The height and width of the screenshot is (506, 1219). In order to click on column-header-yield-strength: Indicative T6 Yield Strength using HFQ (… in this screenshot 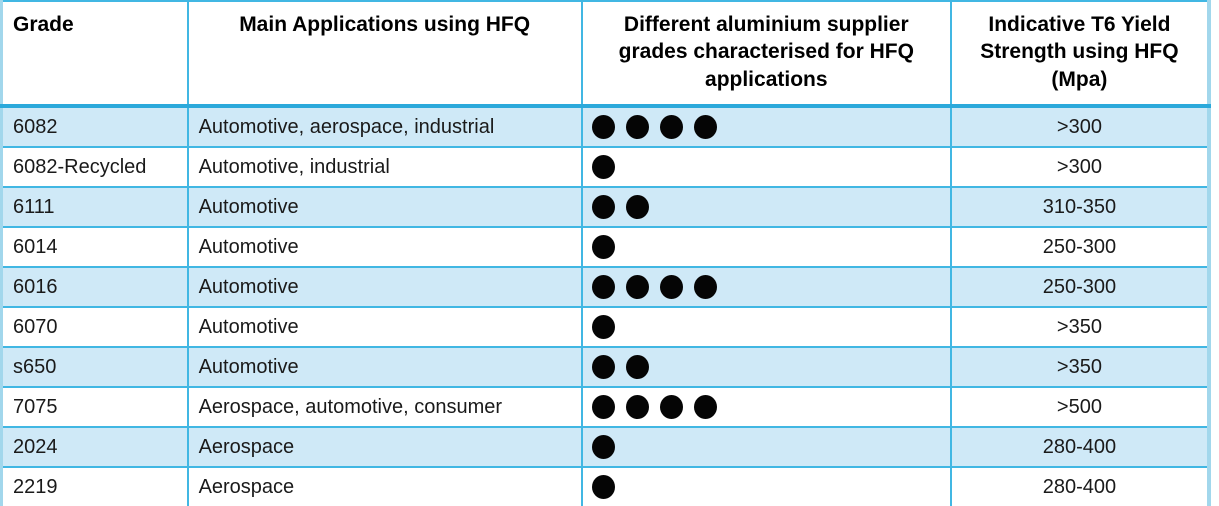, I will do `click(1079, 54)`.